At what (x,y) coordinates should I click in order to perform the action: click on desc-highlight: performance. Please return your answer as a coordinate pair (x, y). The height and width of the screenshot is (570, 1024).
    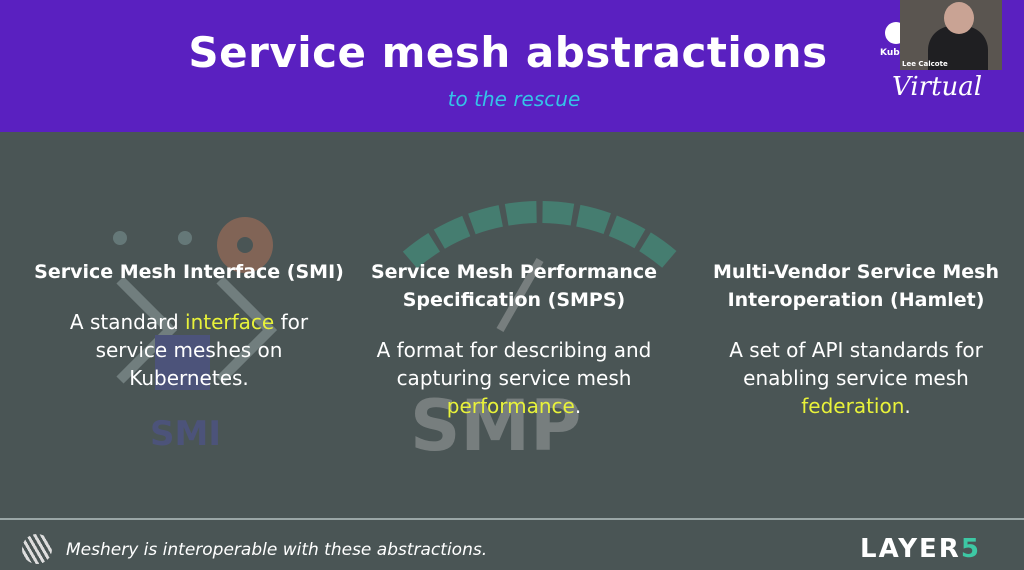
    Looking at the image, I should click on (510, 406).